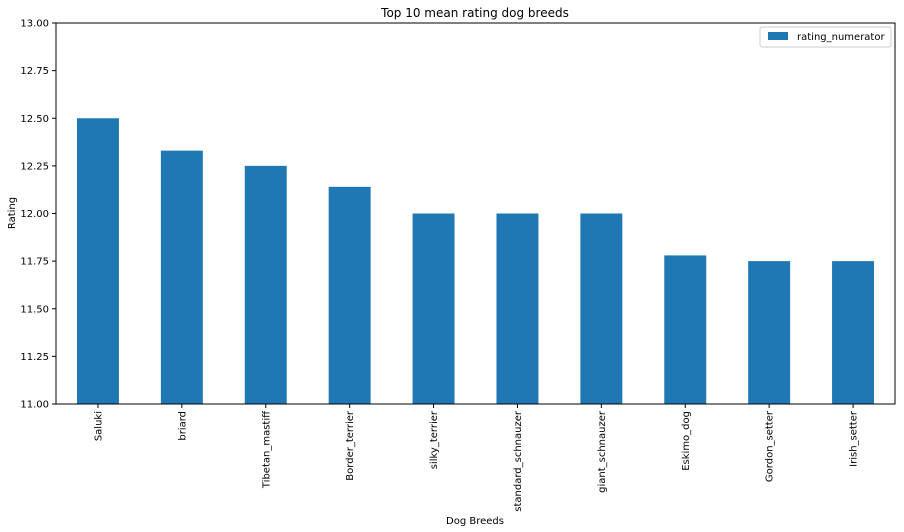 The image size is (904, 532). What do you see at coordinates (34, 119) in the screenshot?
I see `y-tick-label: 12.50` at bounding box center [34, 119].